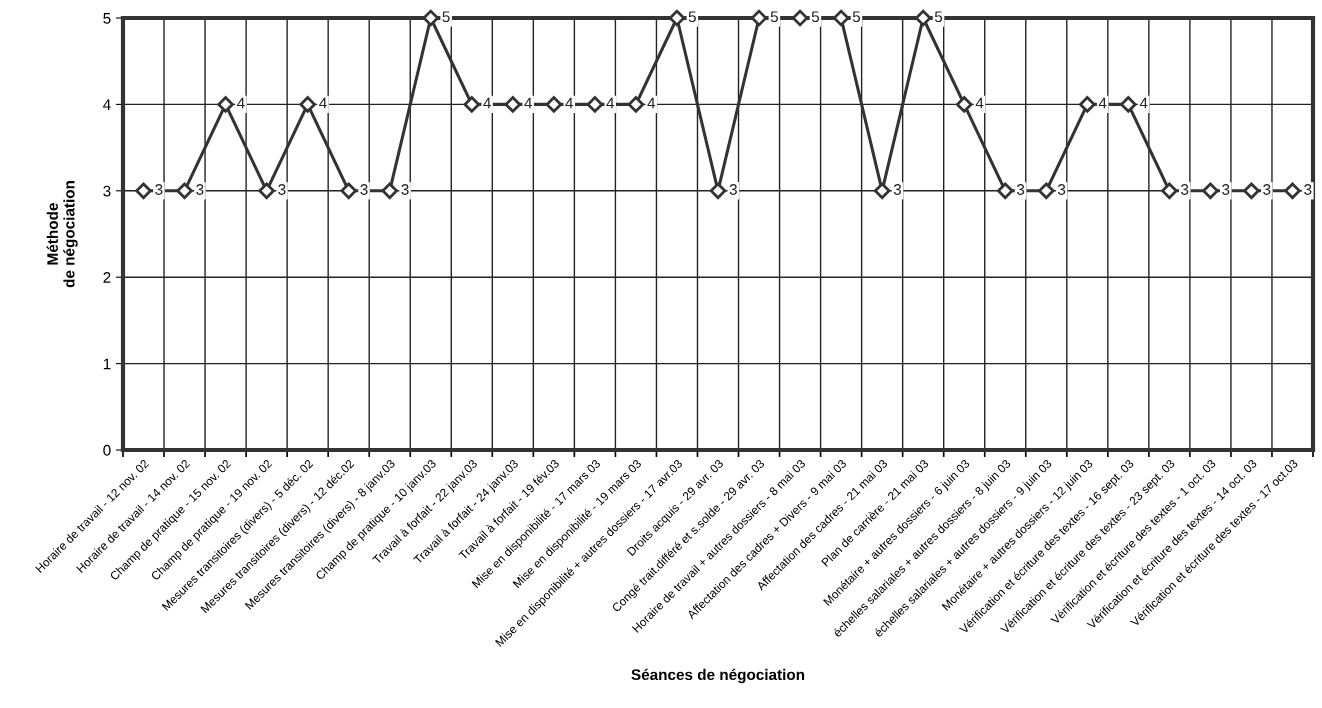  Describe the element at coordinates (107, 104) in the screenshot. I see `y-tick-label: 4` at that location.